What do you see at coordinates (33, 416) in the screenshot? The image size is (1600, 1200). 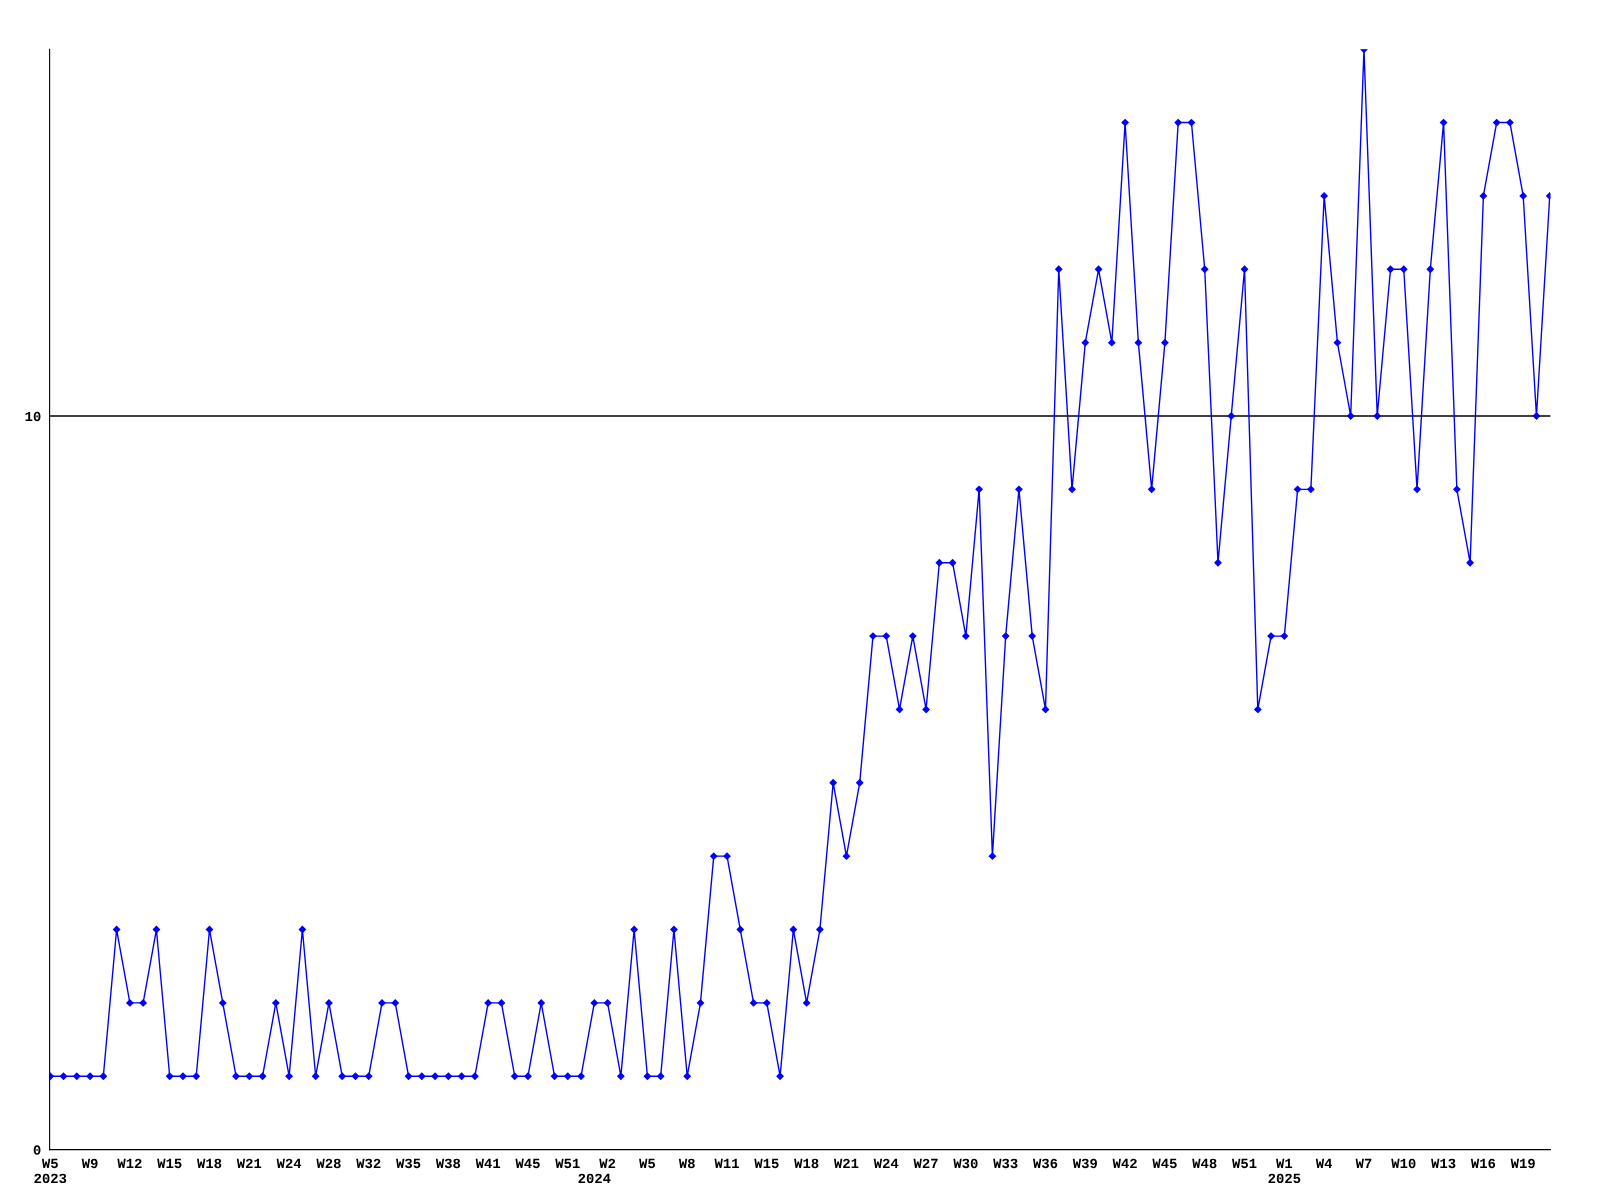 I see `y-tick-label: 10` at bounding box center [33, 416].